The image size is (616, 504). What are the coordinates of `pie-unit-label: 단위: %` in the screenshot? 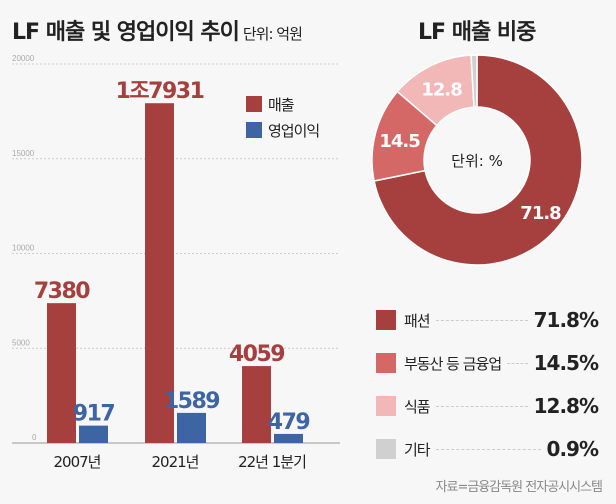 It's located at (477, 161).